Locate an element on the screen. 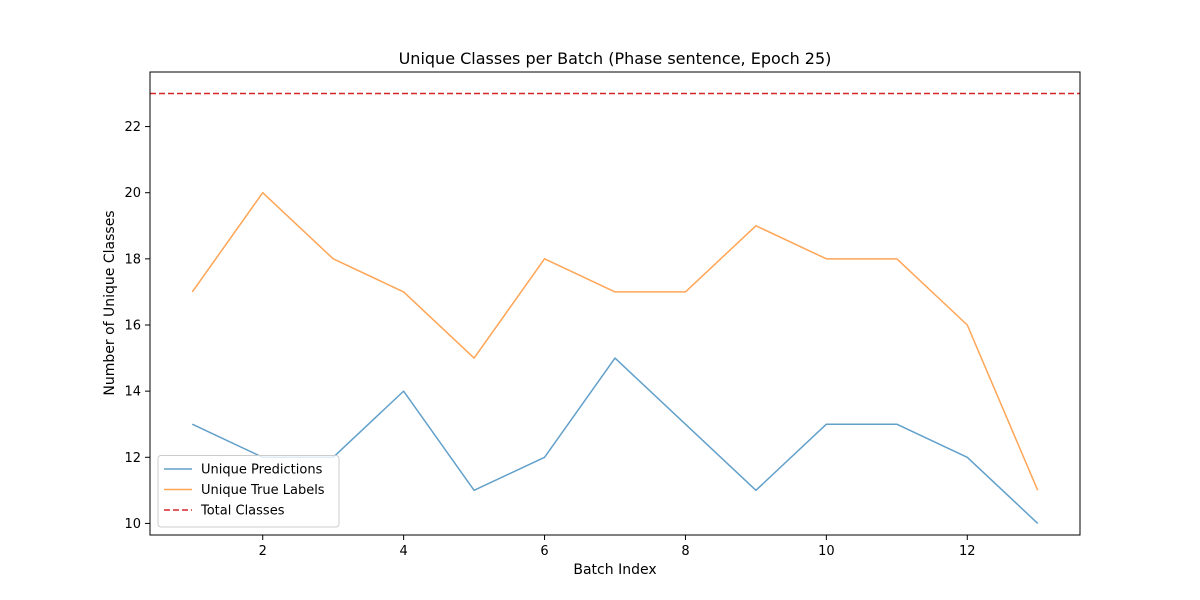 The height and width of the screenshot is (600, 1200). legend-box is located at coordinates (248, 491).